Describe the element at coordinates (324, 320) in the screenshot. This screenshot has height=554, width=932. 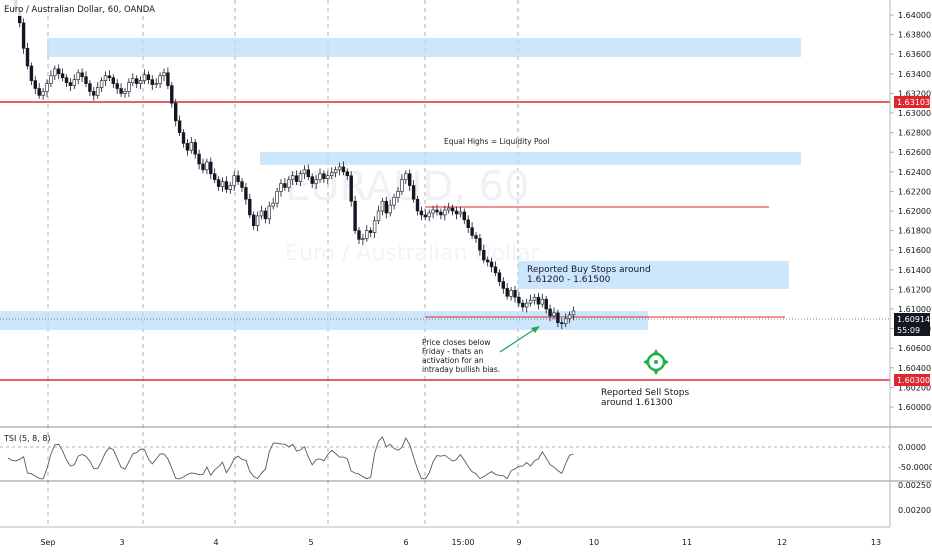
I see `zone-current` at that location.